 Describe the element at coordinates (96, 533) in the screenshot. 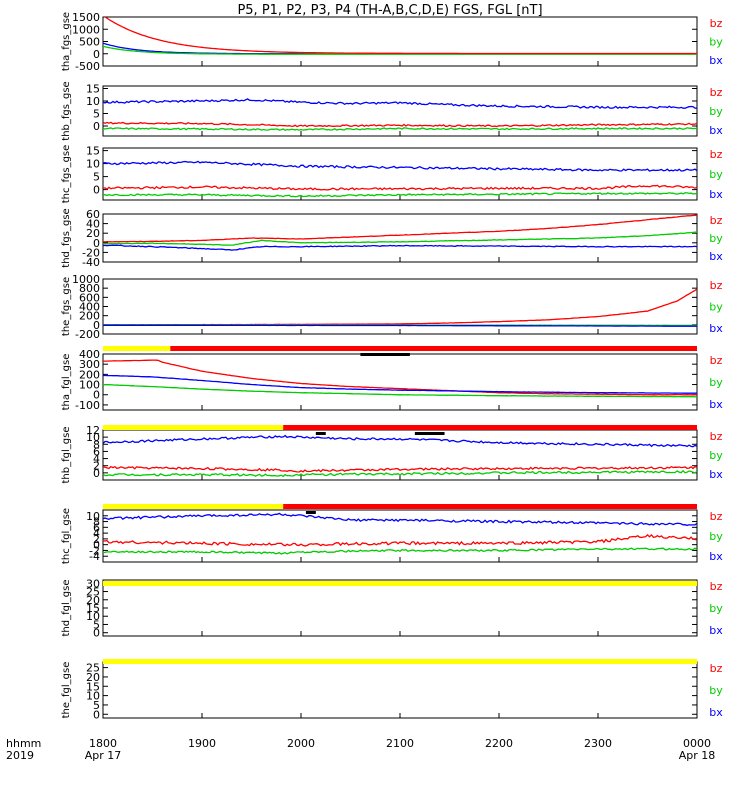

I see `ytick-label: 4` at that location.